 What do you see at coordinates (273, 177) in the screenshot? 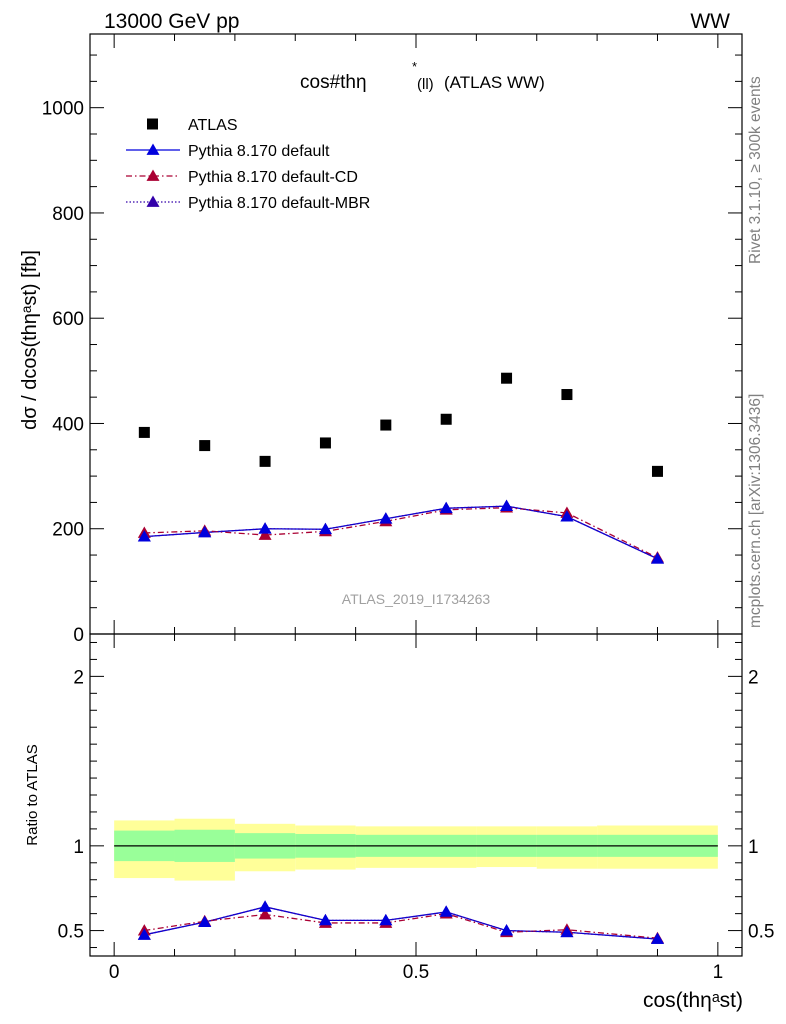
I see `legend-label: Pythia 8.170 default-CD` at bounding box center [273, 177].